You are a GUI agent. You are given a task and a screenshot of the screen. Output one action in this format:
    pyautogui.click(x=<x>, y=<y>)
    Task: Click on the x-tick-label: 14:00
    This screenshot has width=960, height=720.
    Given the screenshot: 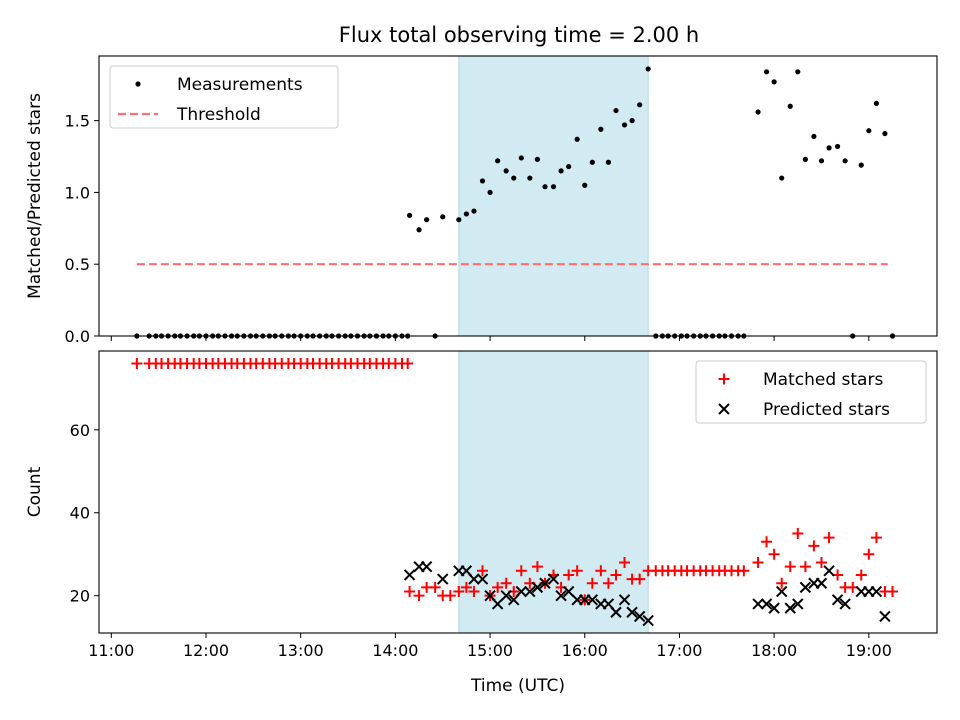 What is the action you would take?
    pyautogui.click(x=395, y=650)
    